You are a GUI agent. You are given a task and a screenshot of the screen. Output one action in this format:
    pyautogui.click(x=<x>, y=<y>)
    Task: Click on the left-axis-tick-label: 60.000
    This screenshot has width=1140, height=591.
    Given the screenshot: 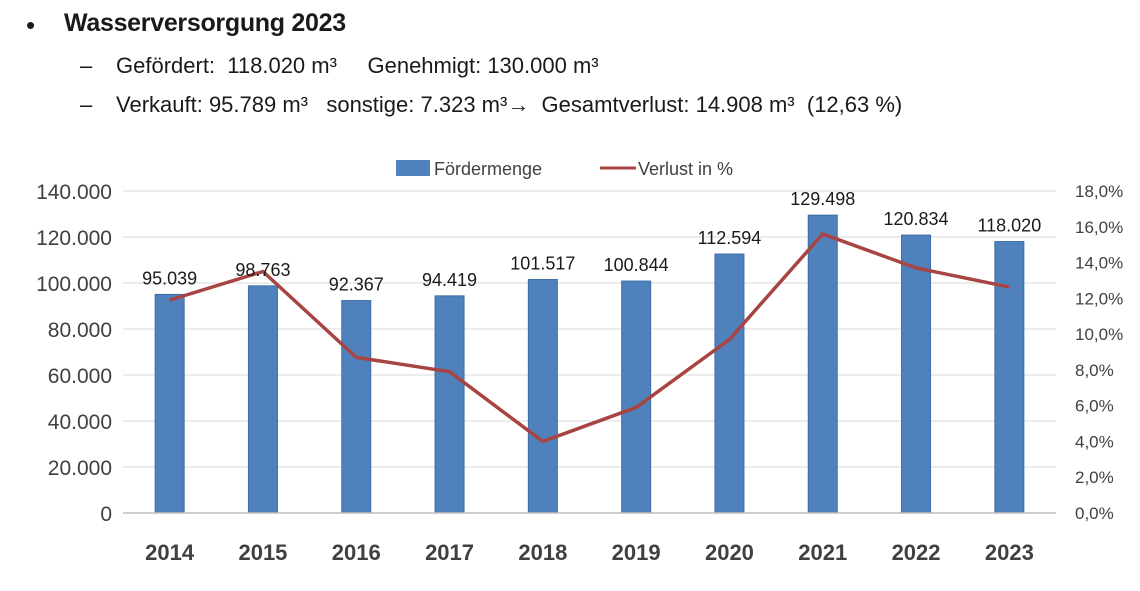 What is the action you would take?
    pyautogui.click(x=80, y=376)
    